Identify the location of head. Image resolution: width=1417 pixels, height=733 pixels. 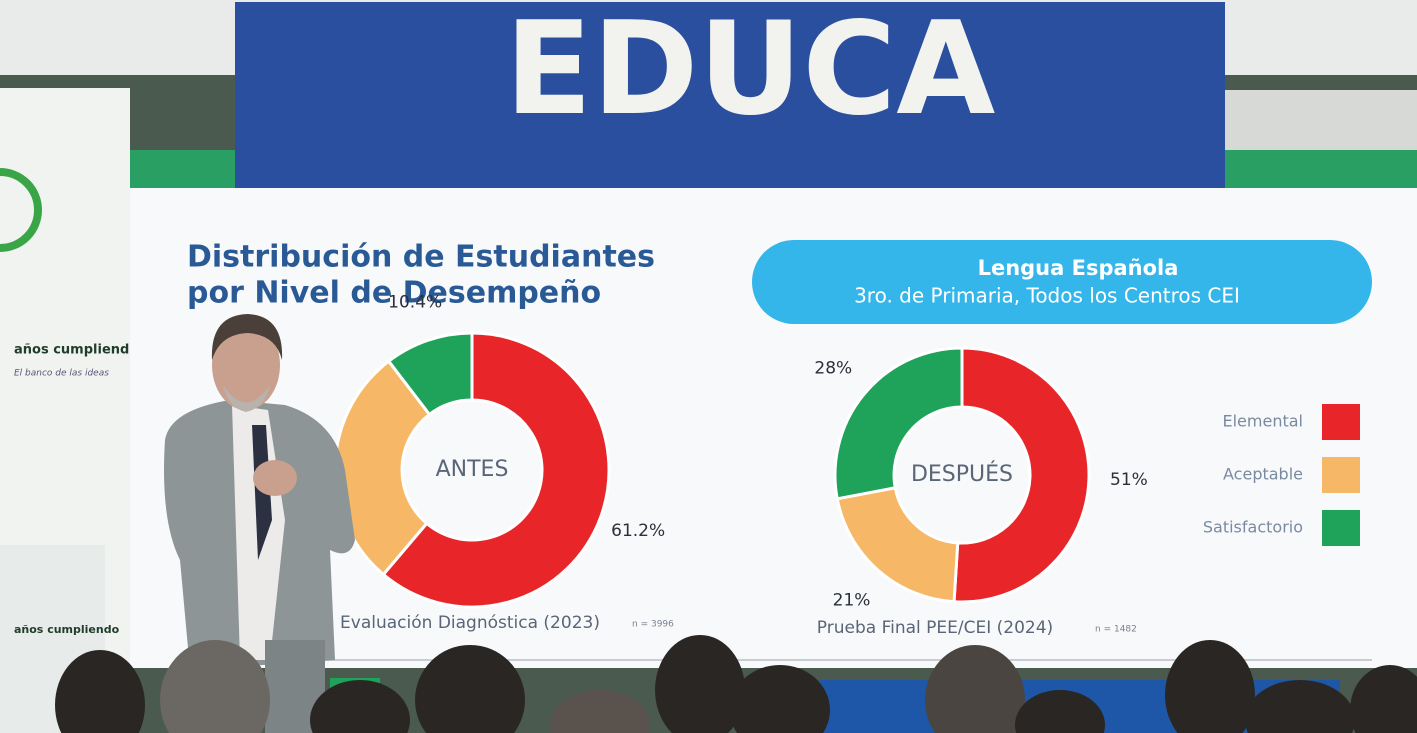
(246, 365).